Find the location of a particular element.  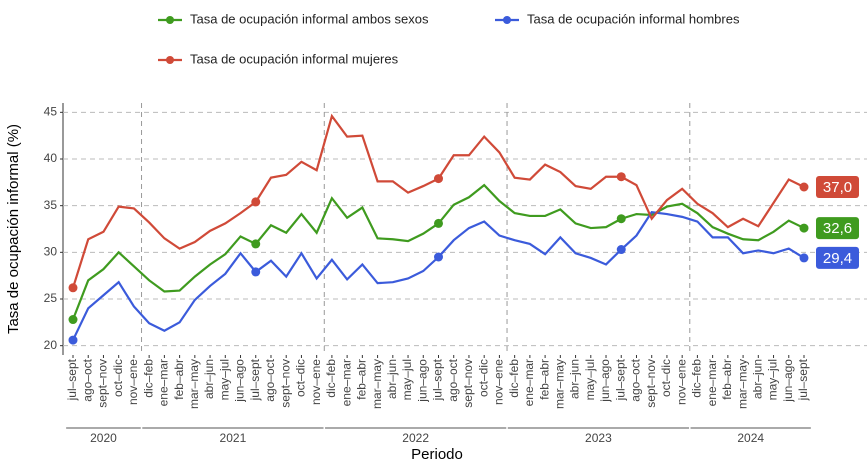

y-axis-title: Tasa de ocupación informal (%) is located at coordinates (13, 229).